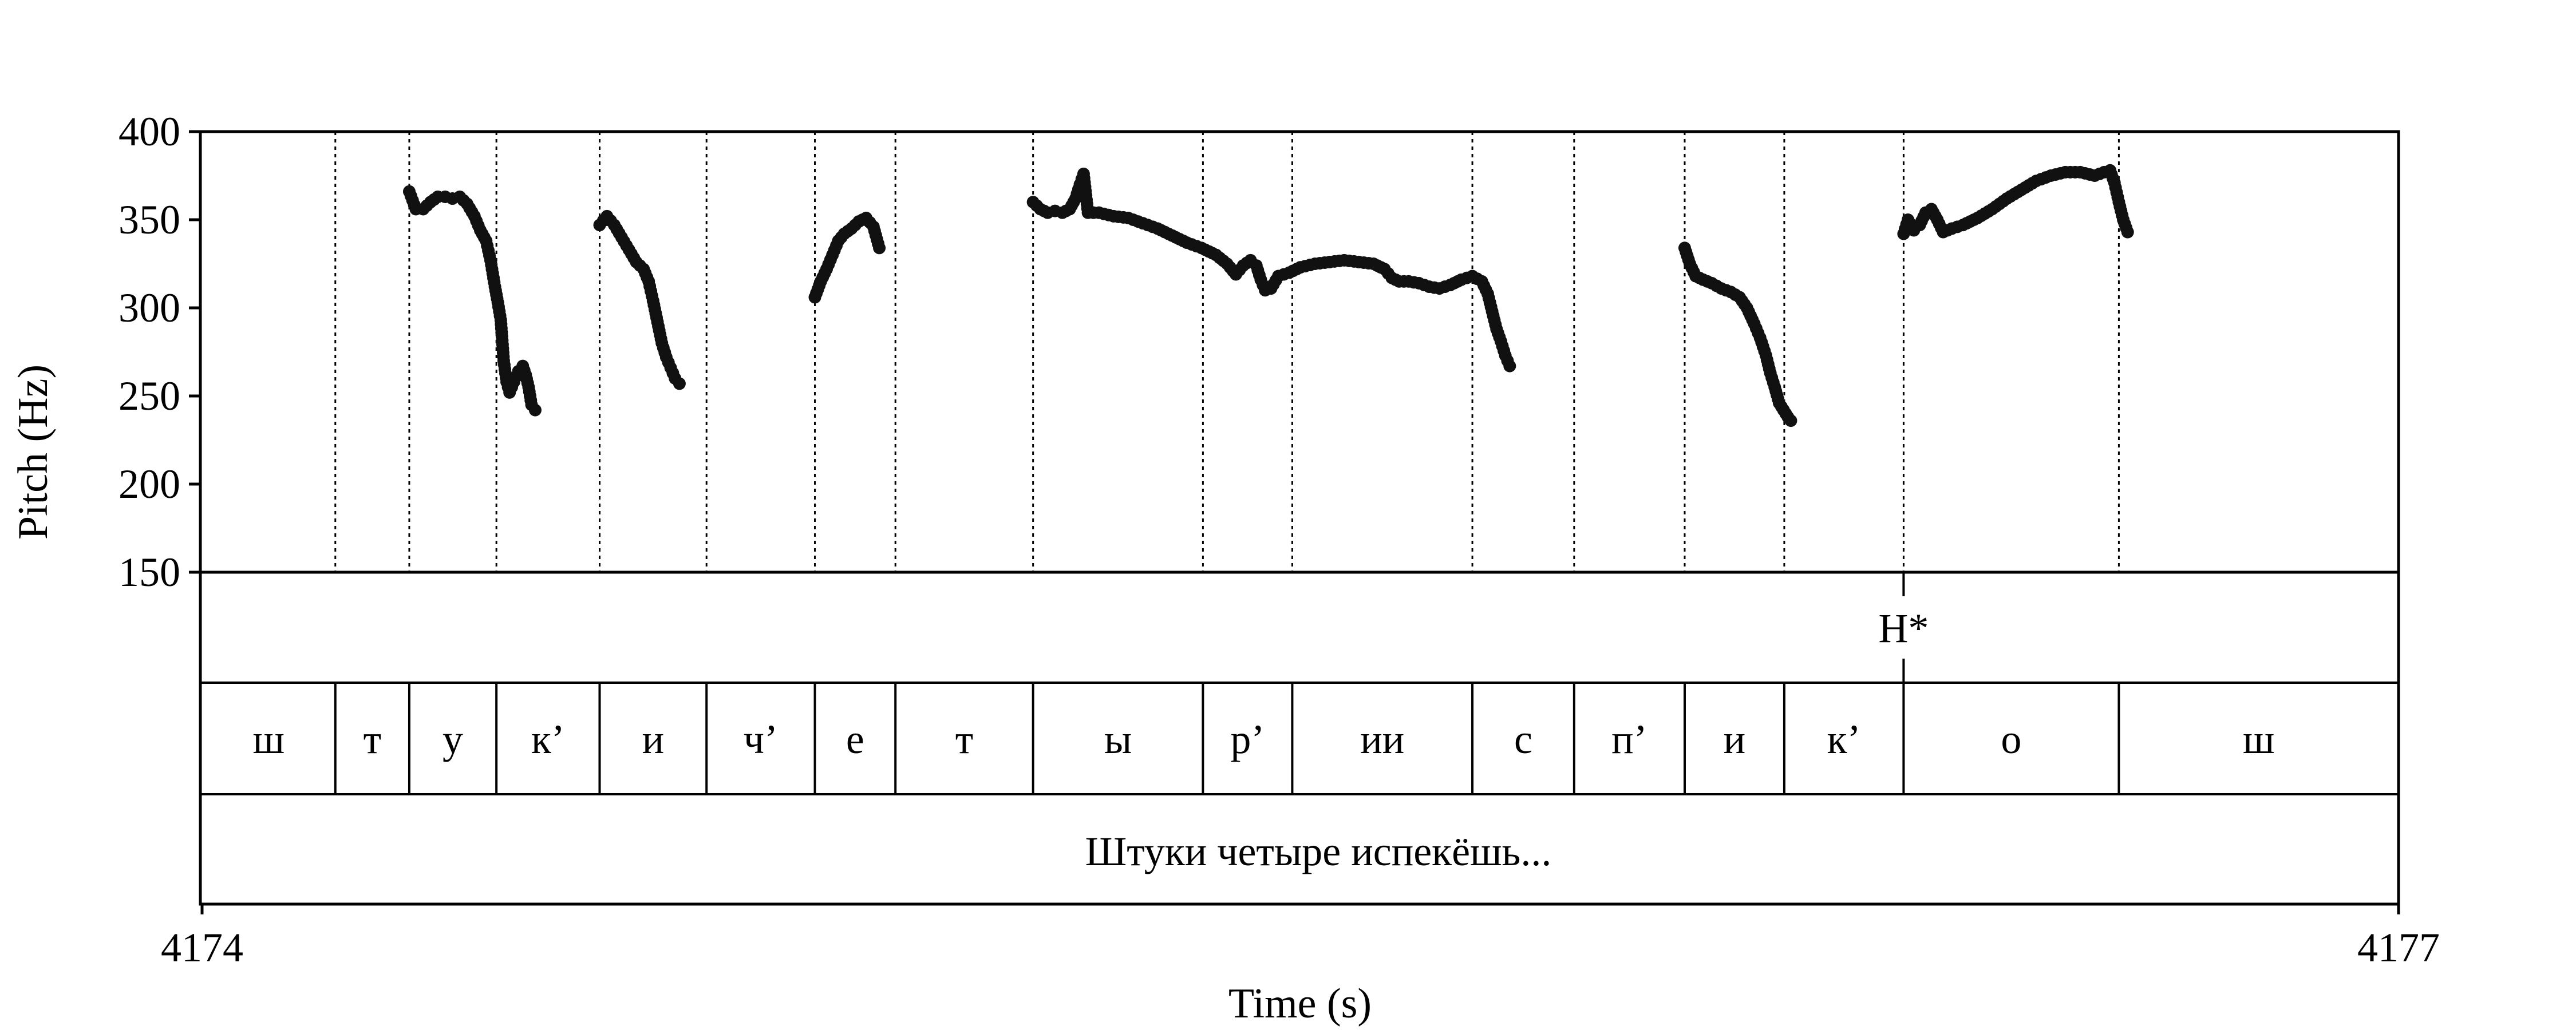 This screenshot has height=1030, width=2576. What do you see at coordinates (761, 739) in the screenshot?
I see `segment-label: ч’` at bounding box center [761, 739].